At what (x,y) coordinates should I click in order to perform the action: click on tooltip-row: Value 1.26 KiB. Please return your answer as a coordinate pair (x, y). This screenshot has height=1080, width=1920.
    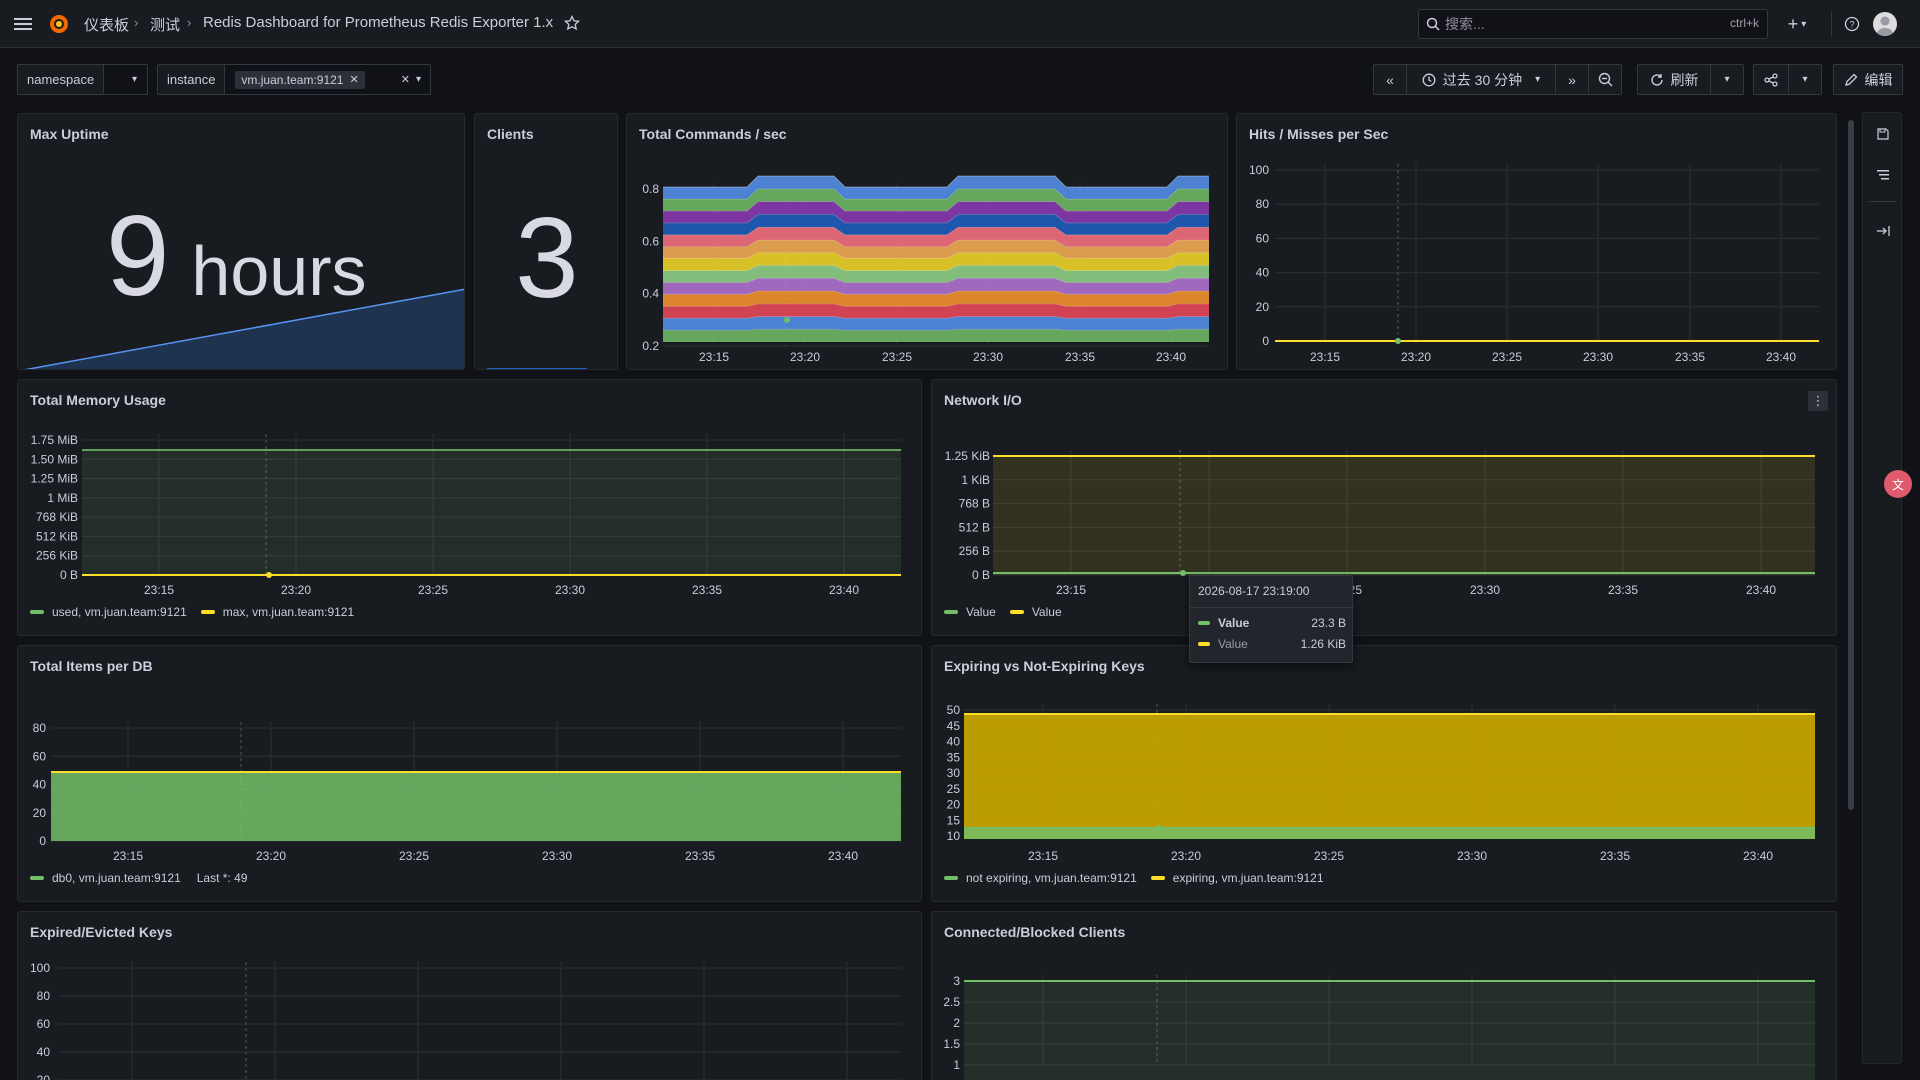
    Looking at the image, I should click on (1272, 644).